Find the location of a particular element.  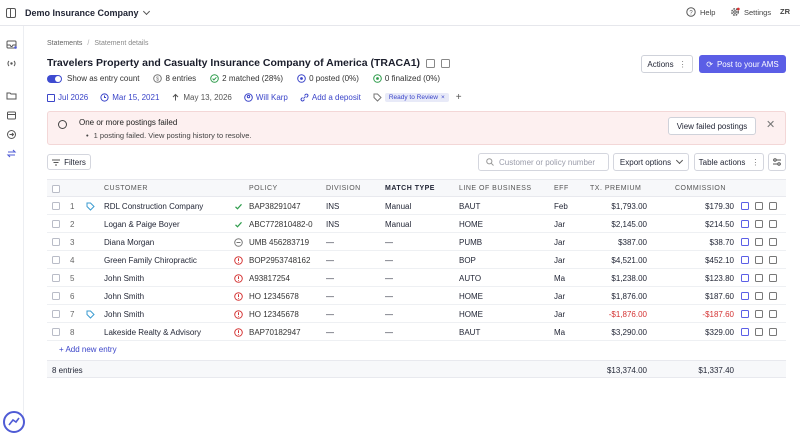

period-picker: Jul 2026 is located at coordinates (67, 97).